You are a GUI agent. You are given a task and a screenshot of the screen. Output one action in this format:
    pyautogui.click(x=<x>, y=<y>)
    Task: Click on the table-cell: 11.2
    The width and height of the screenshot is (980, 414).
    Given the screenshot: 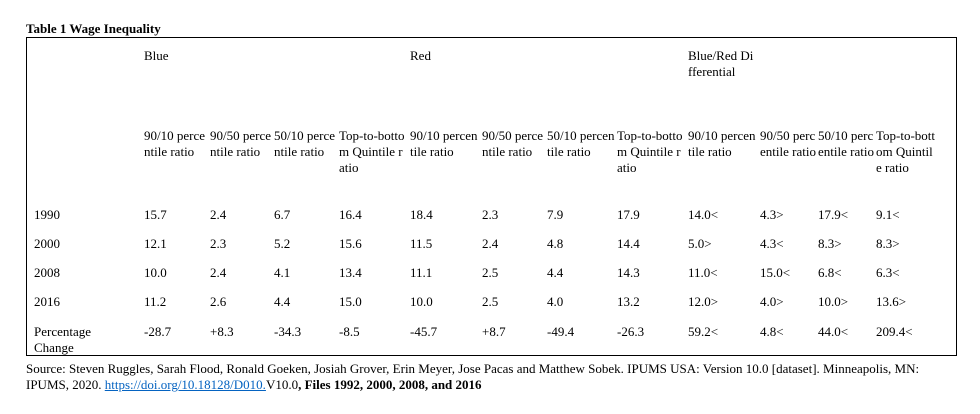 What is the action you would take?
    pyautogui.click(x=155, y=301)
    